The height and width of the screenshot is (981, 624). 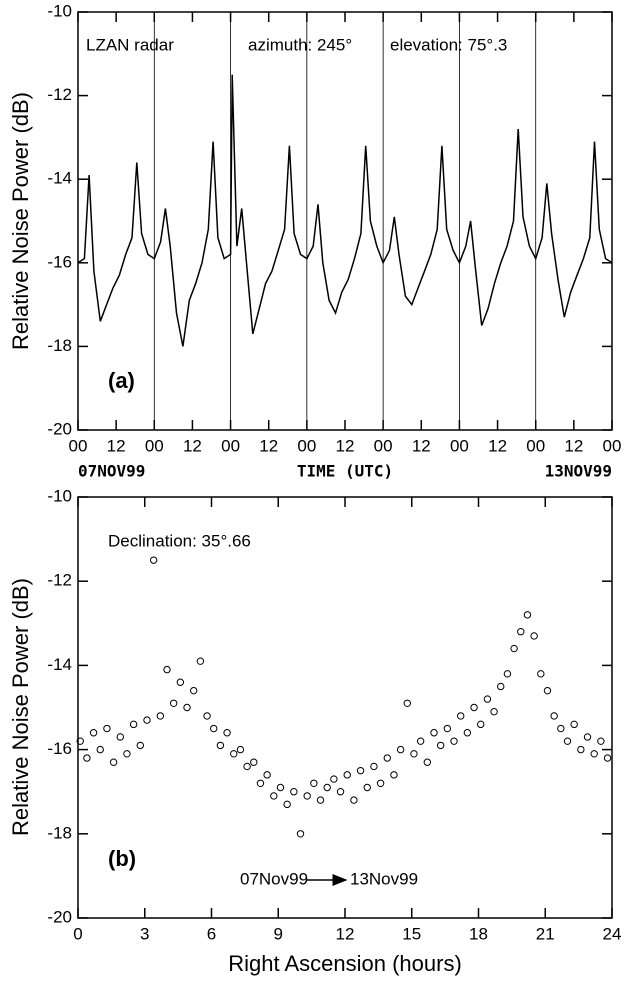 What do you see at coordinates (121, 380) in the screenshot?
I see `panel-label: (a)` at bounding box center [121, 380].